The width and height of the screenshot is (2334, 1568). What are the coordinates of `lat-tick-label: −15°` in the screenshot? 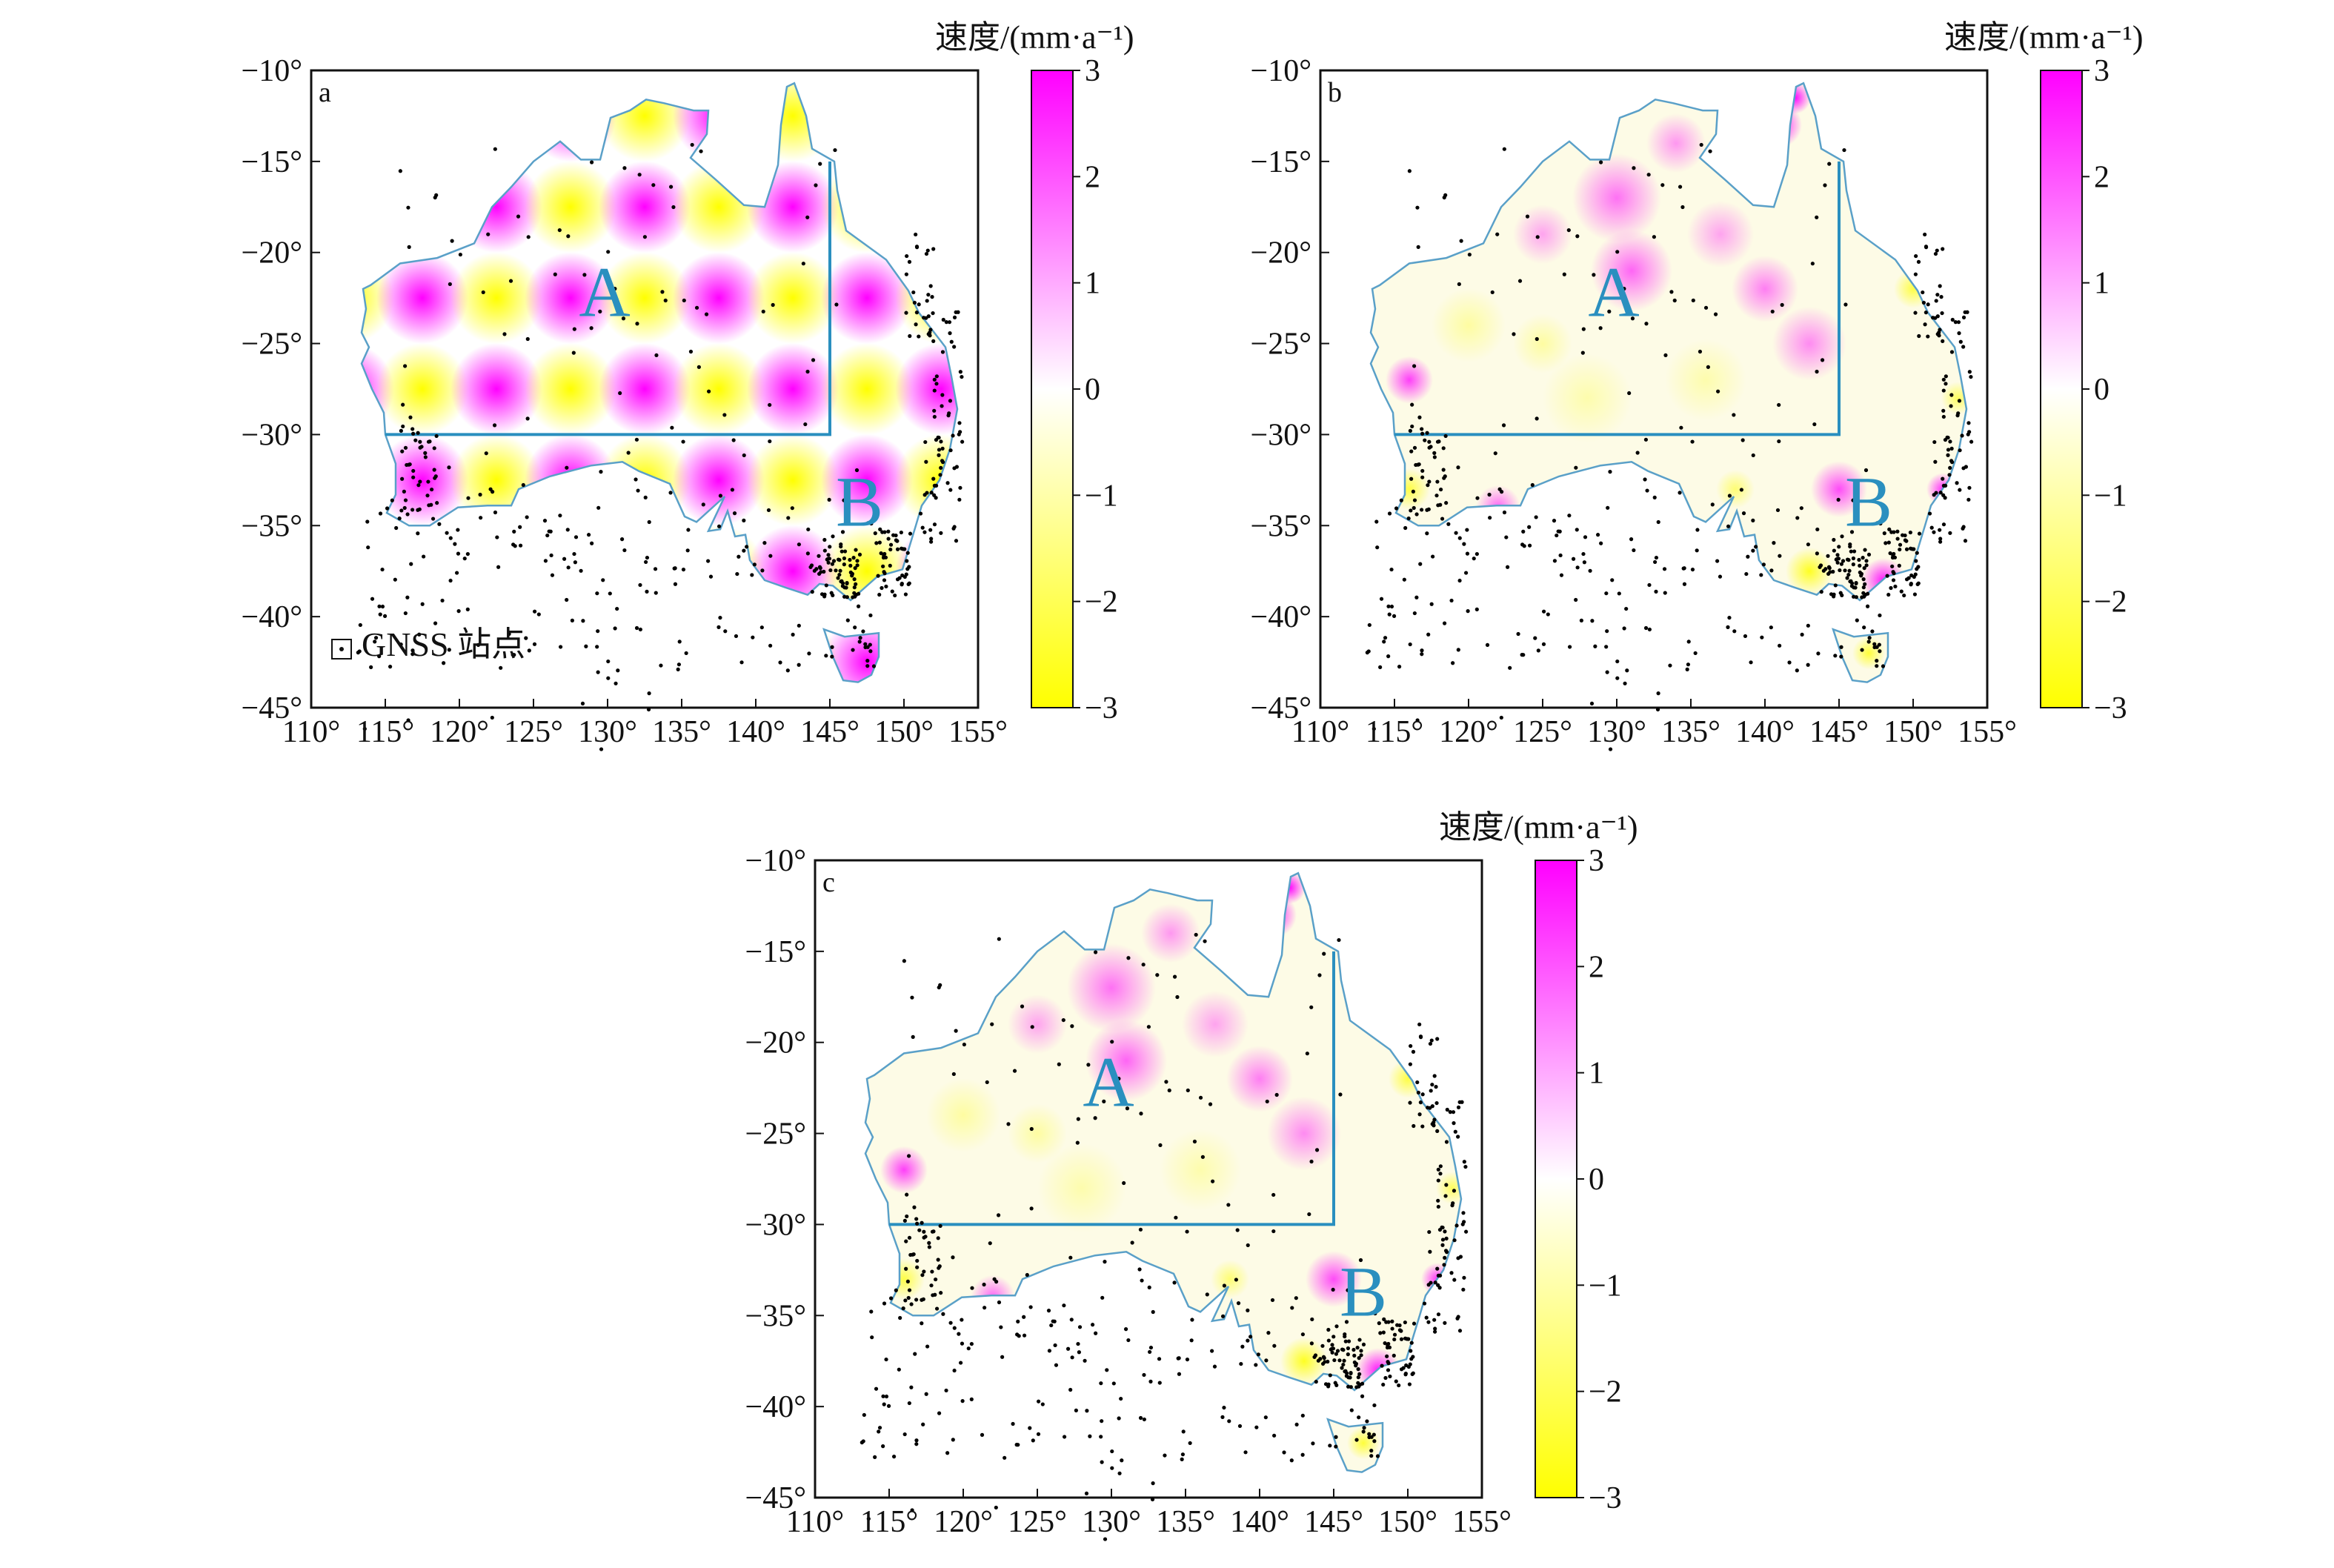 It's located at (1281, 162).